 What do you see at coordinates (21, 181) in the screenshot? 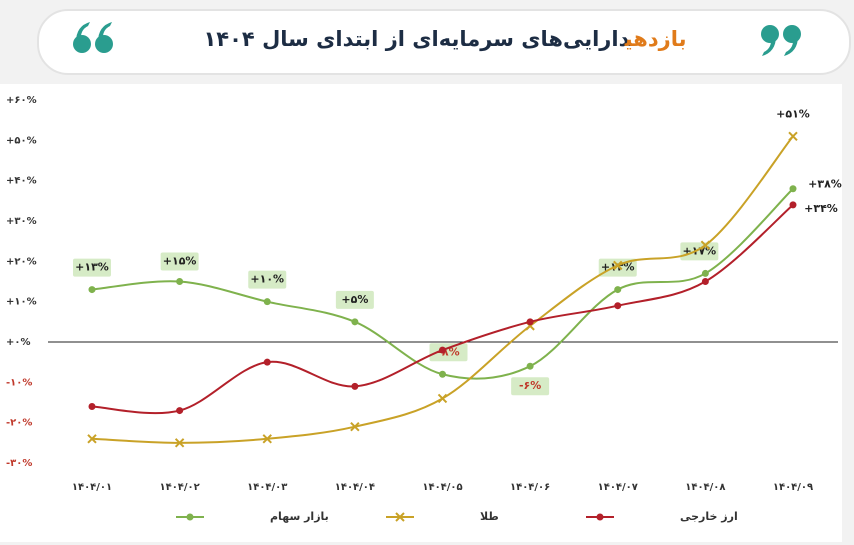
I see `y-tick-label: +۴۰%` at bounding box center [21, 181].